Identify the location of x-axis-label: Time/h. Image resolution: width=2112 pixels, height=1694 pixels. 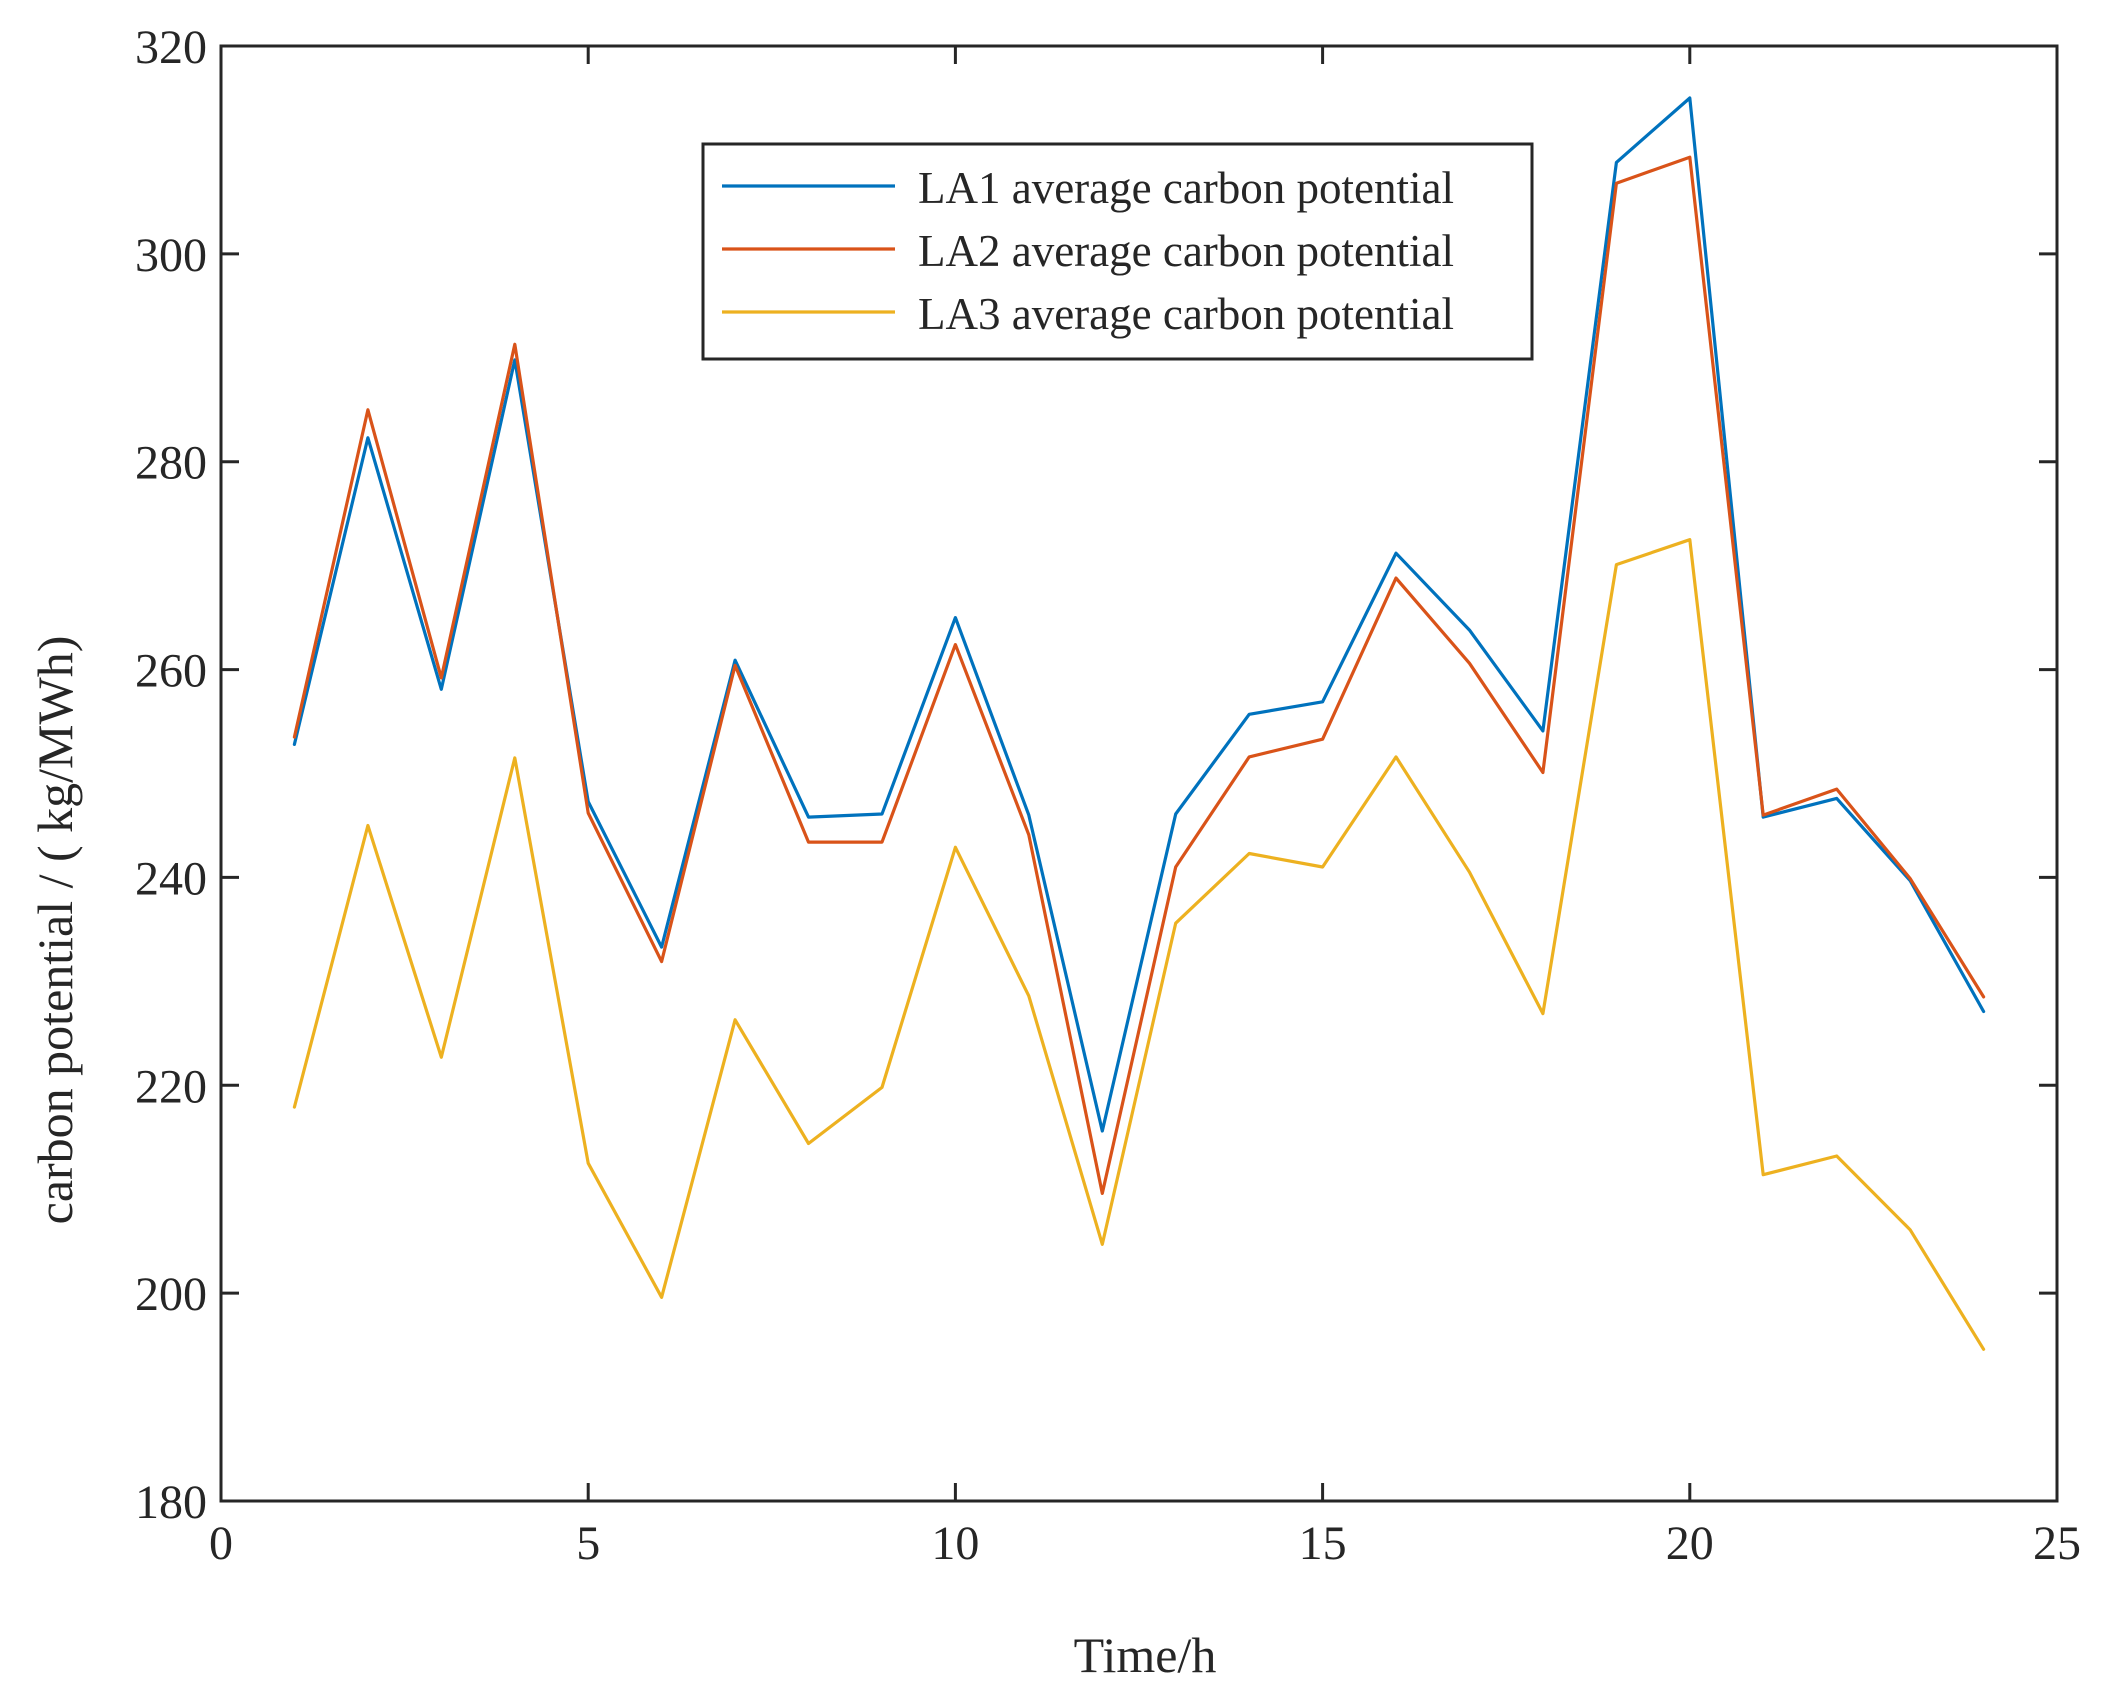
(1145, 1655).